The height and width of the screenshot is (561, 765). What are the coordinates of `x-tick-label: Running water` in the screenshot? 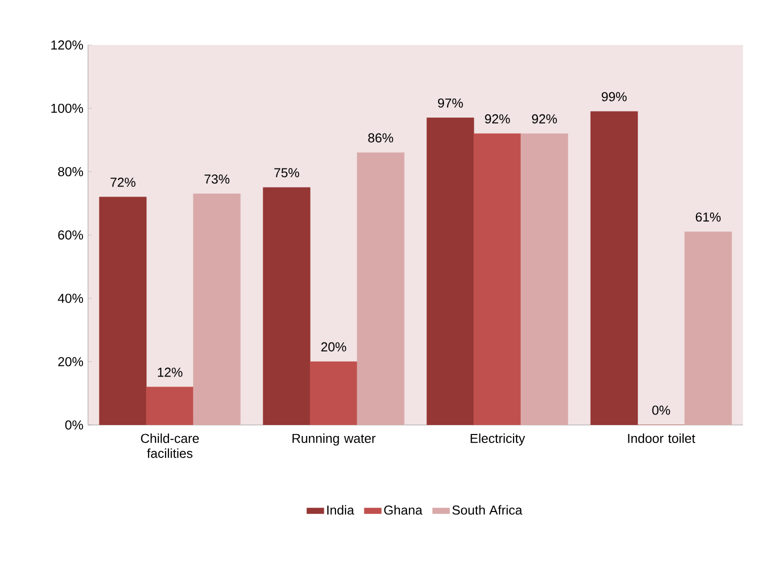 It's located at (334, 439).